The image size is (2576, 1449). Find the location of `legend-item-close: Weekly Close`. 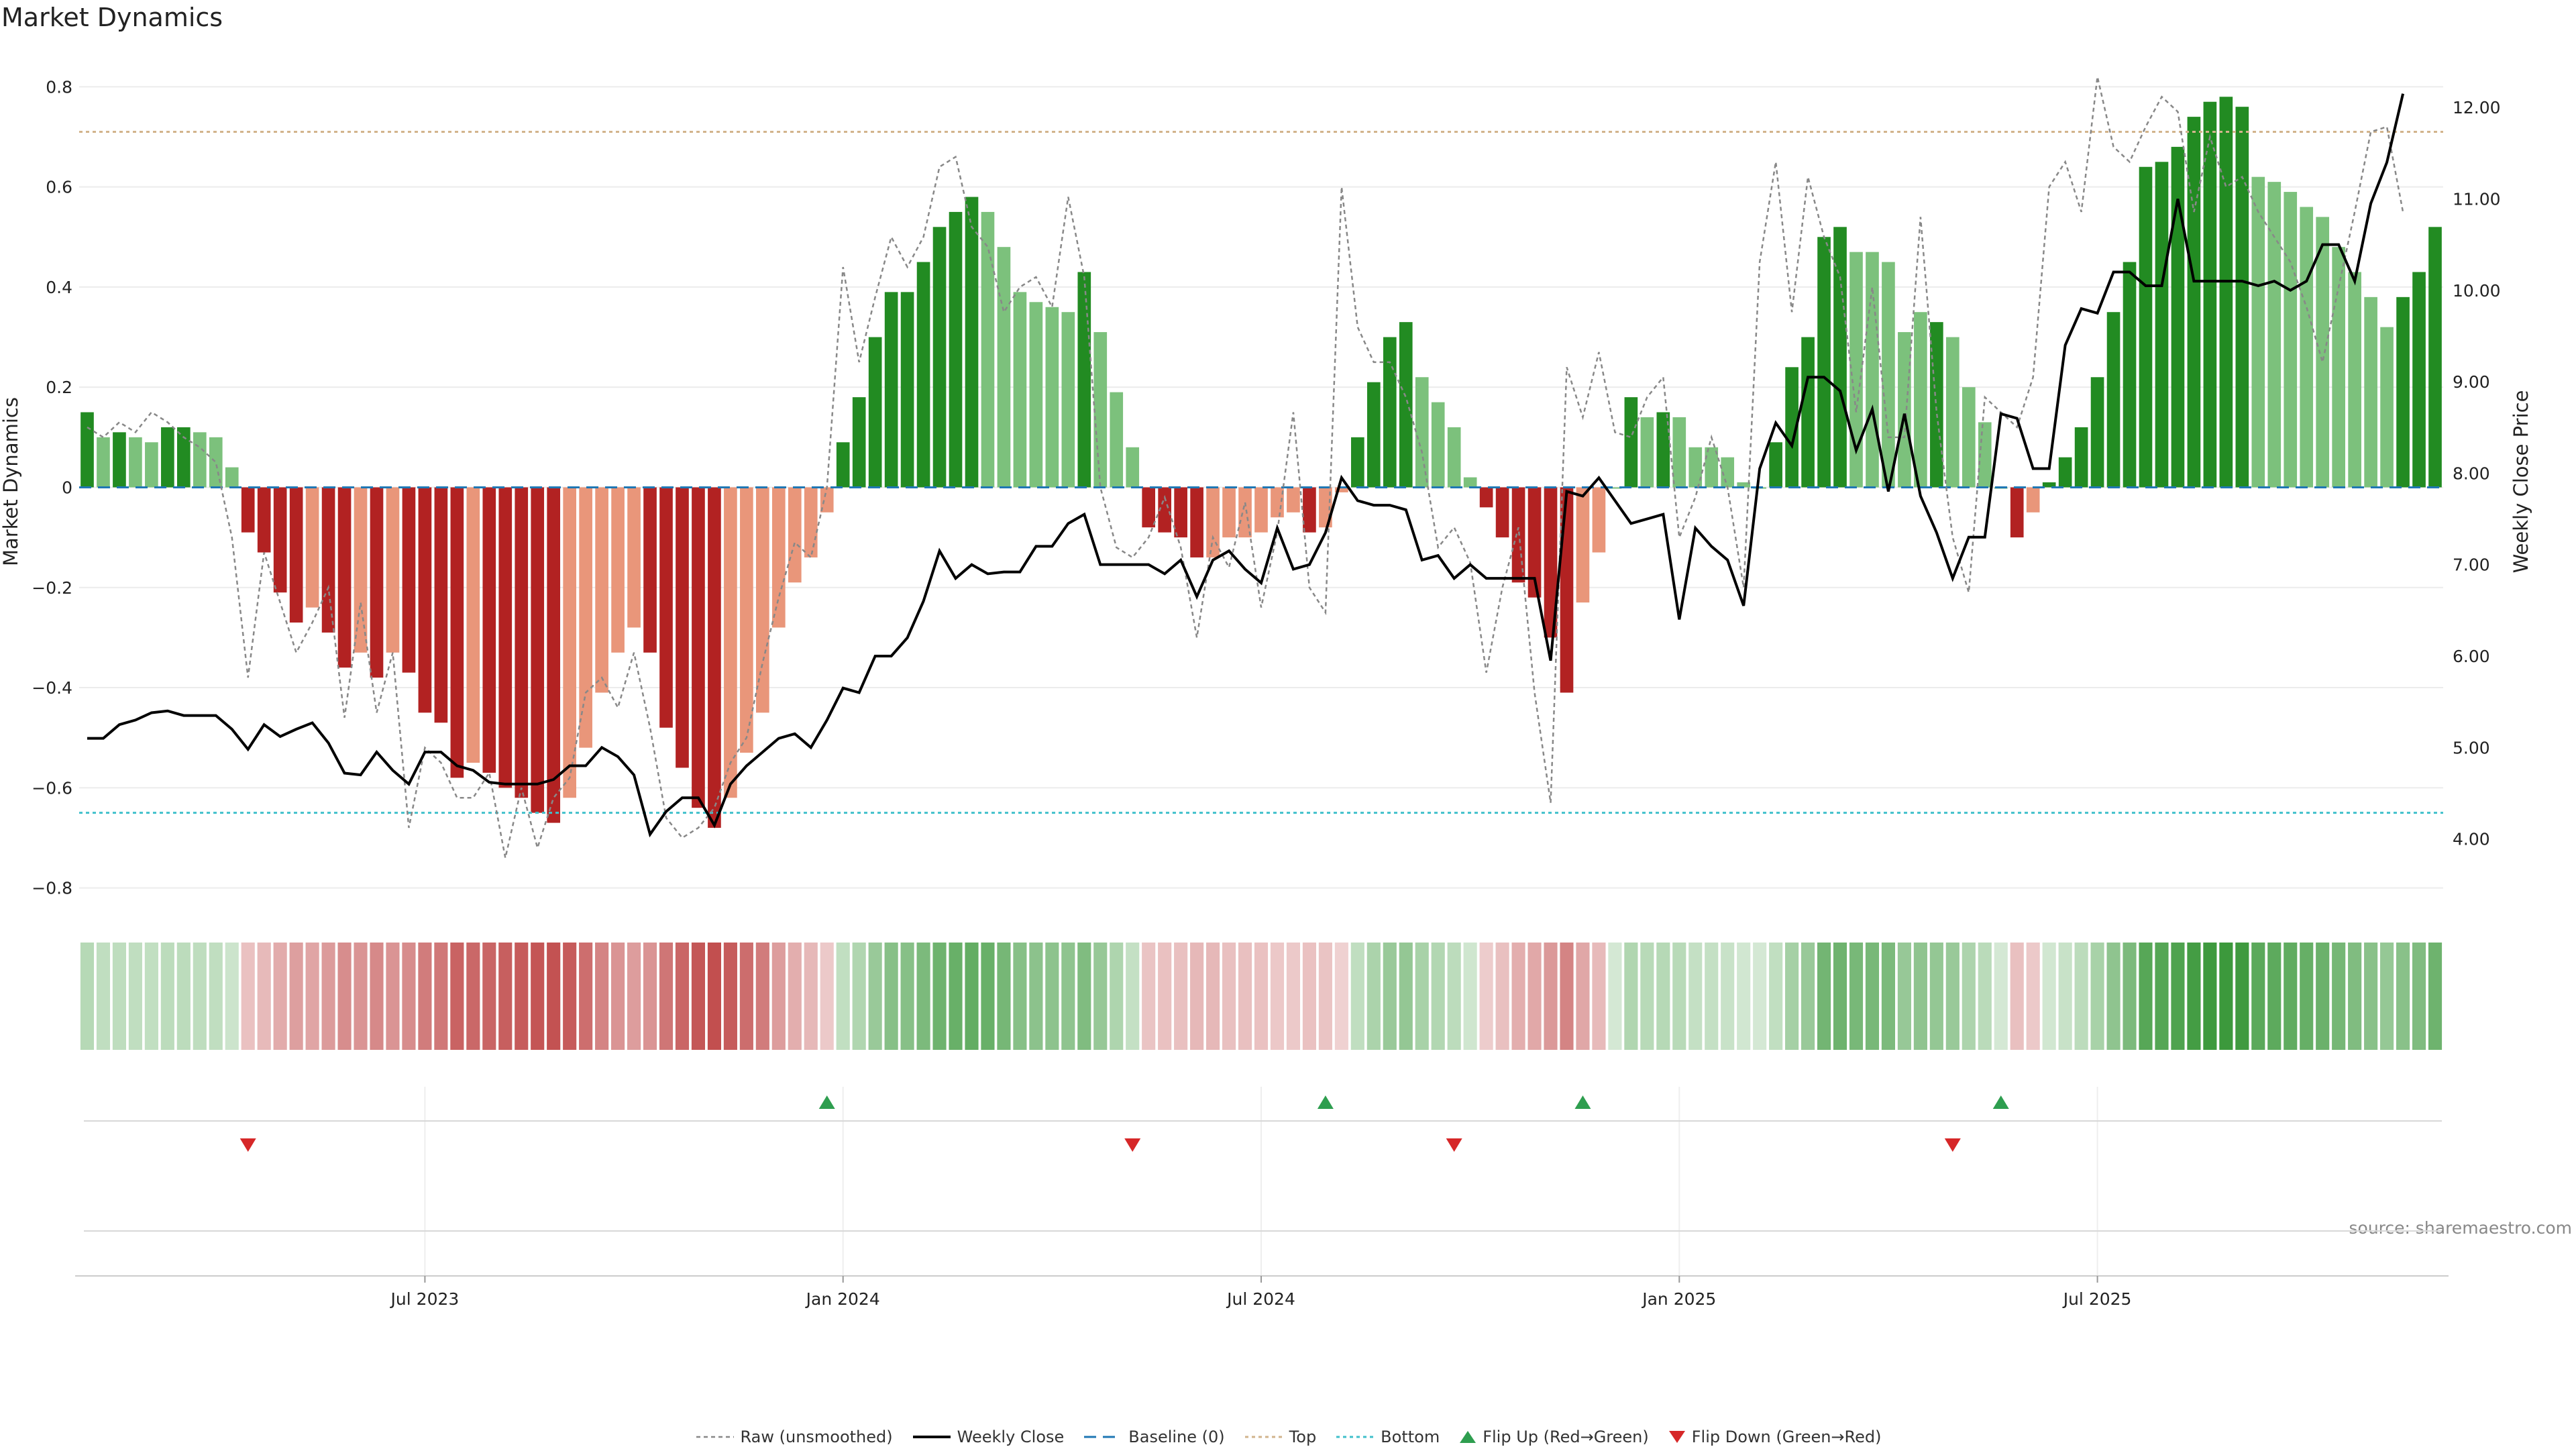

legend-item-close: Weekly Close is located at coordinates (988, 1436).